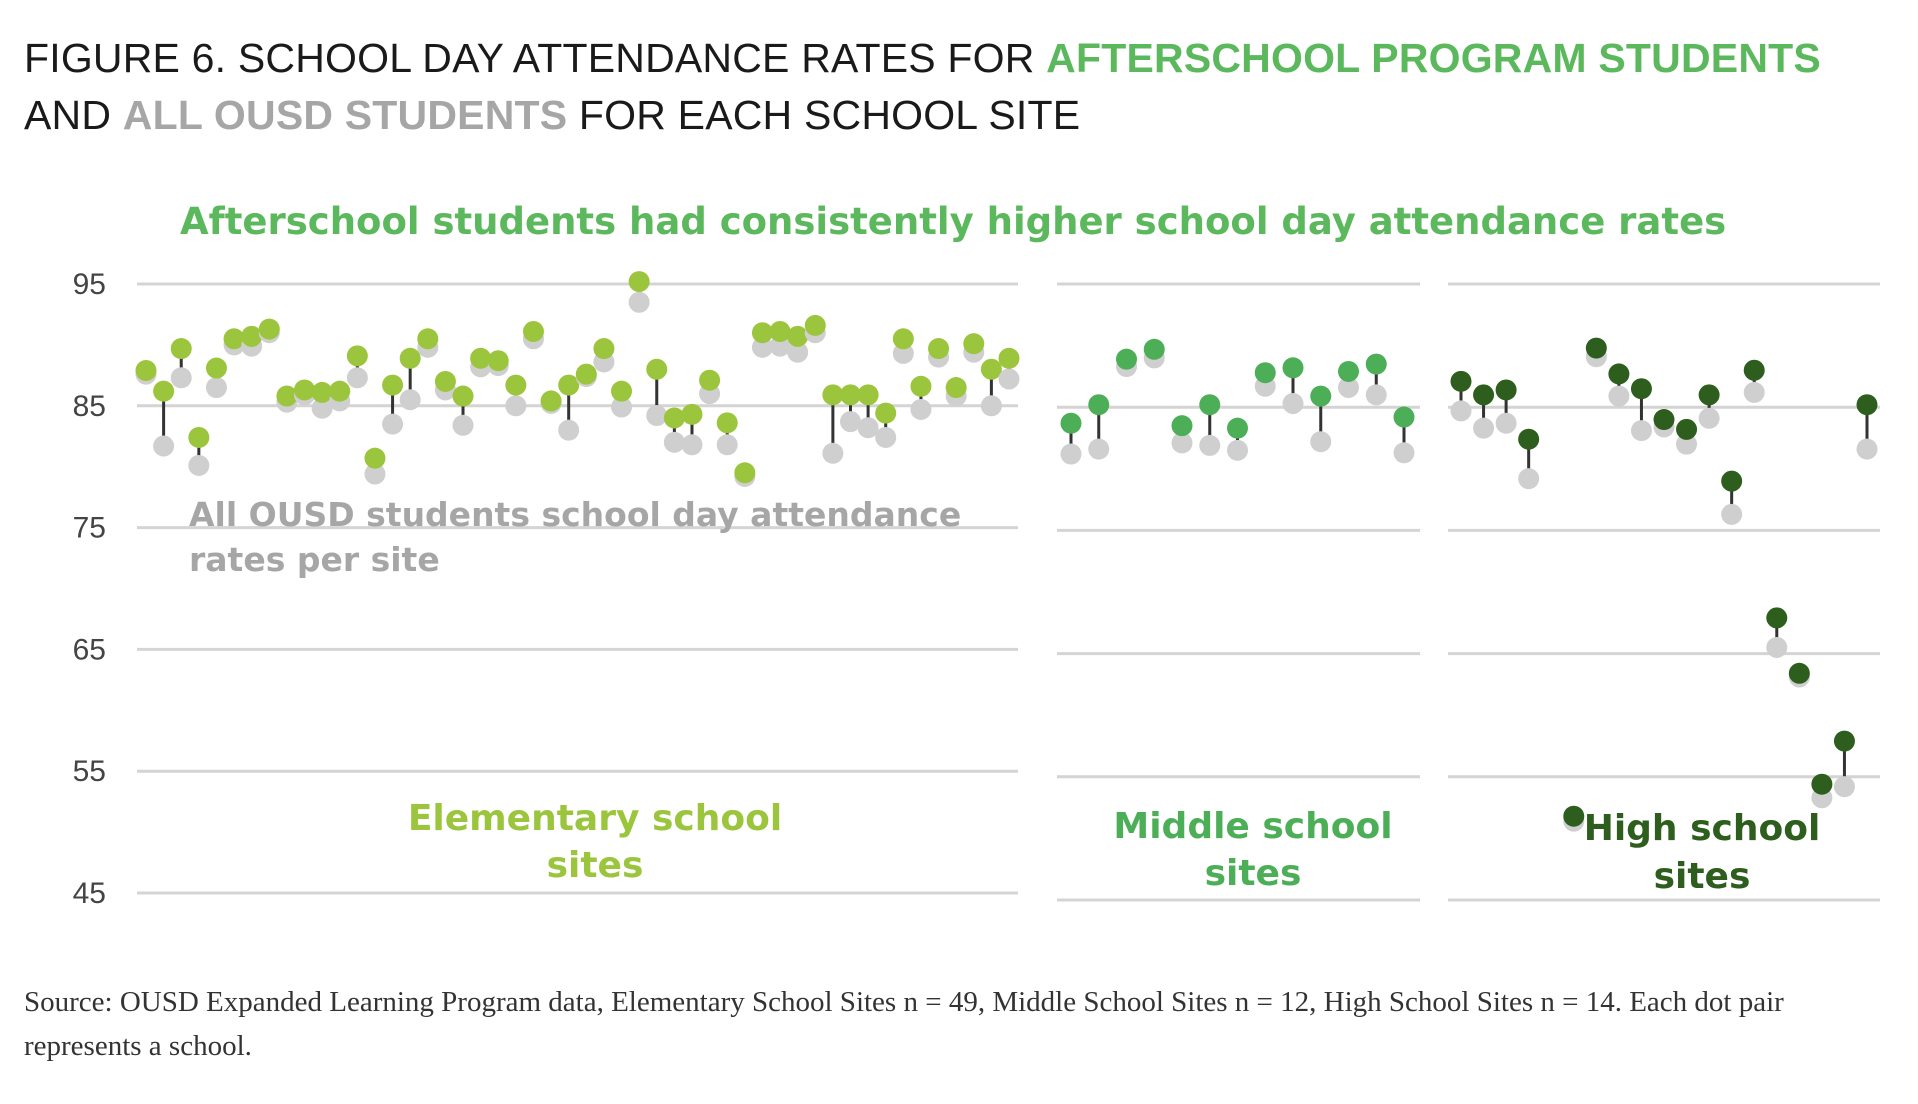  I want to click on panel-label-elementary: Elementary school, so click(595, 818).